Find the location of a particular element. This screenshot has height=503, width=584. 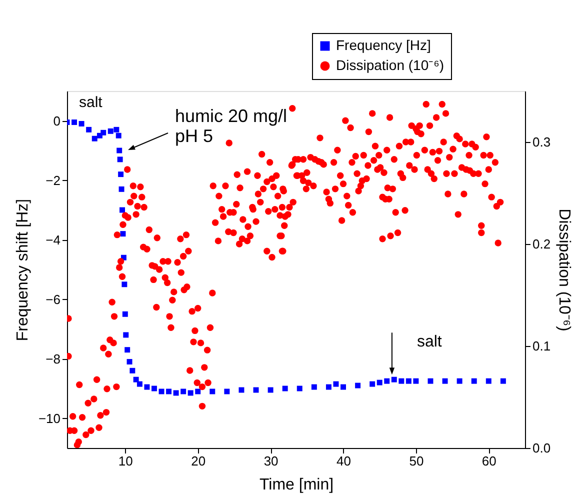

legend-label: Frequency [Hz] is located at coordinates (383, 45).